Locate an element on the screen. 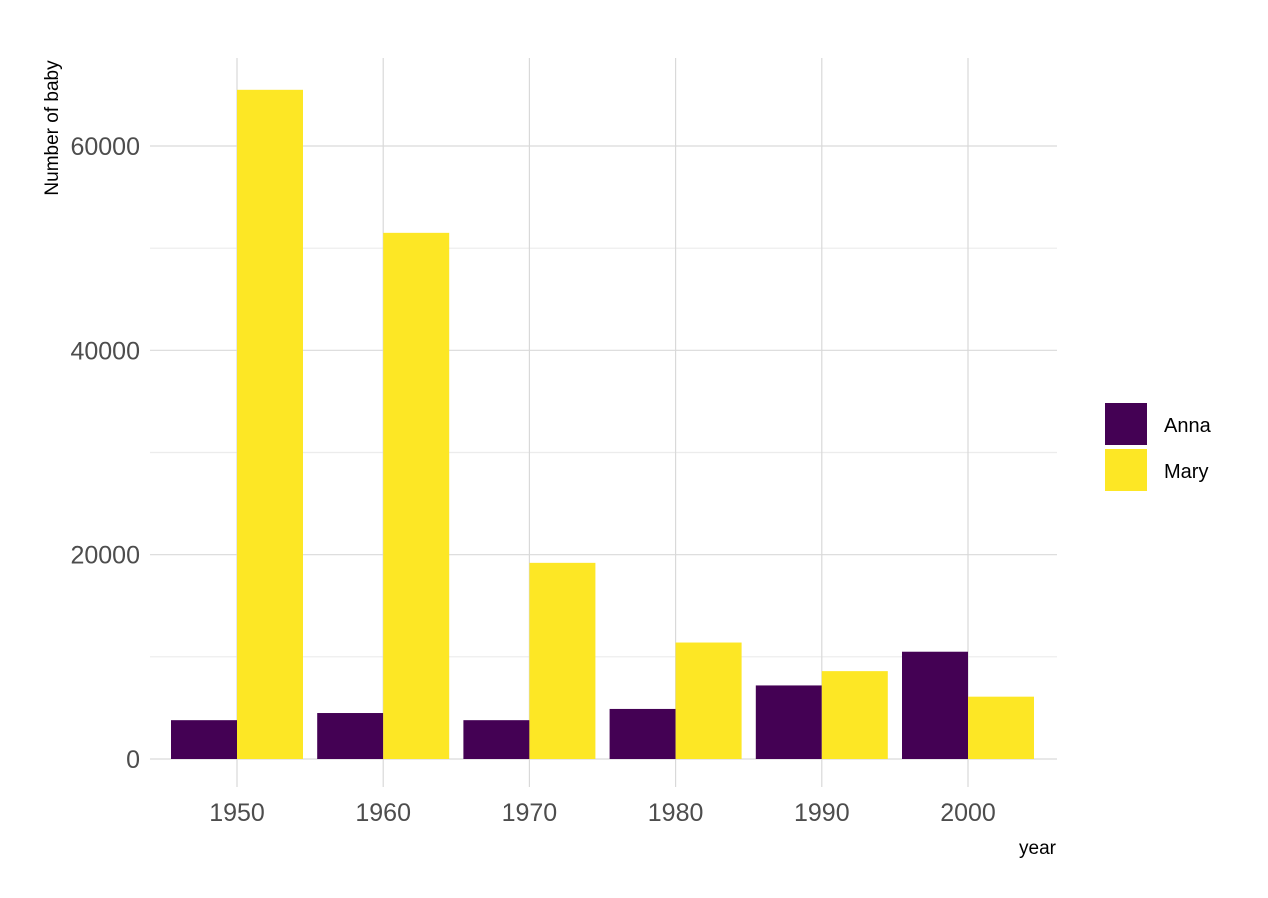  bar-mary-1950 is located at coordinates (270, 424).